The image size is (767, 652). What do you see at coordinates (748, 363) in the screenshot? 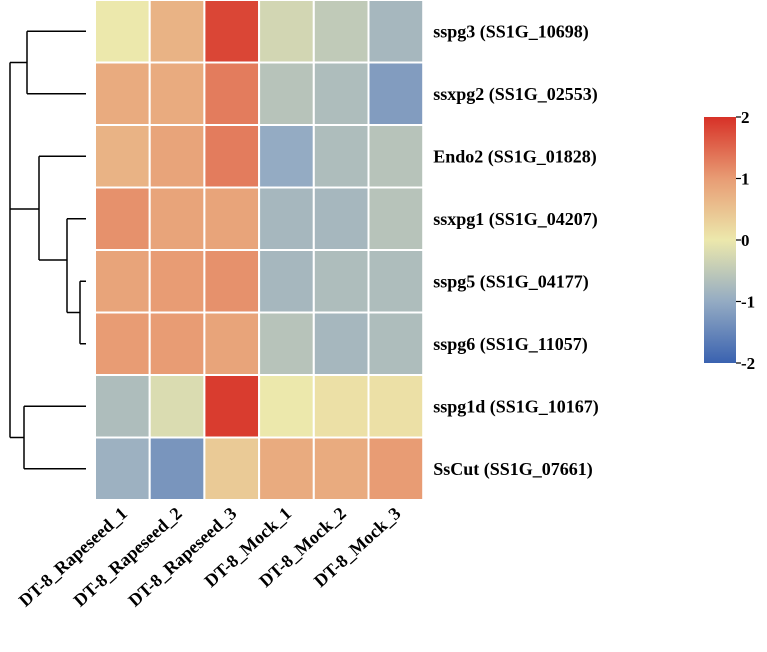
I see `colorbar-tick-label: -2` at bounding box center [748, 363].